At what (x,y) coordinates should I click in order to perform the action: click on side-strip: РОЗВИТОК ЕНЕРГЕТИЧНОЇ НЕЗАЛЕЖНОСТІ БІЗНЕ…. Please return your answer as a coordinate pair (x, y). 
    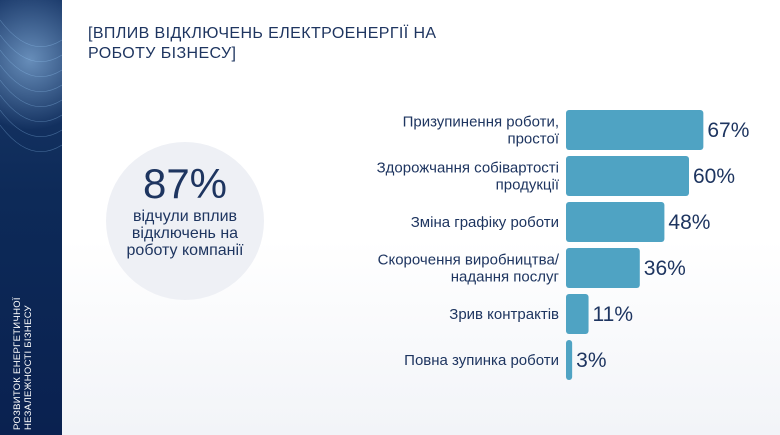
    Looking at the image, I should click on (31, 217).